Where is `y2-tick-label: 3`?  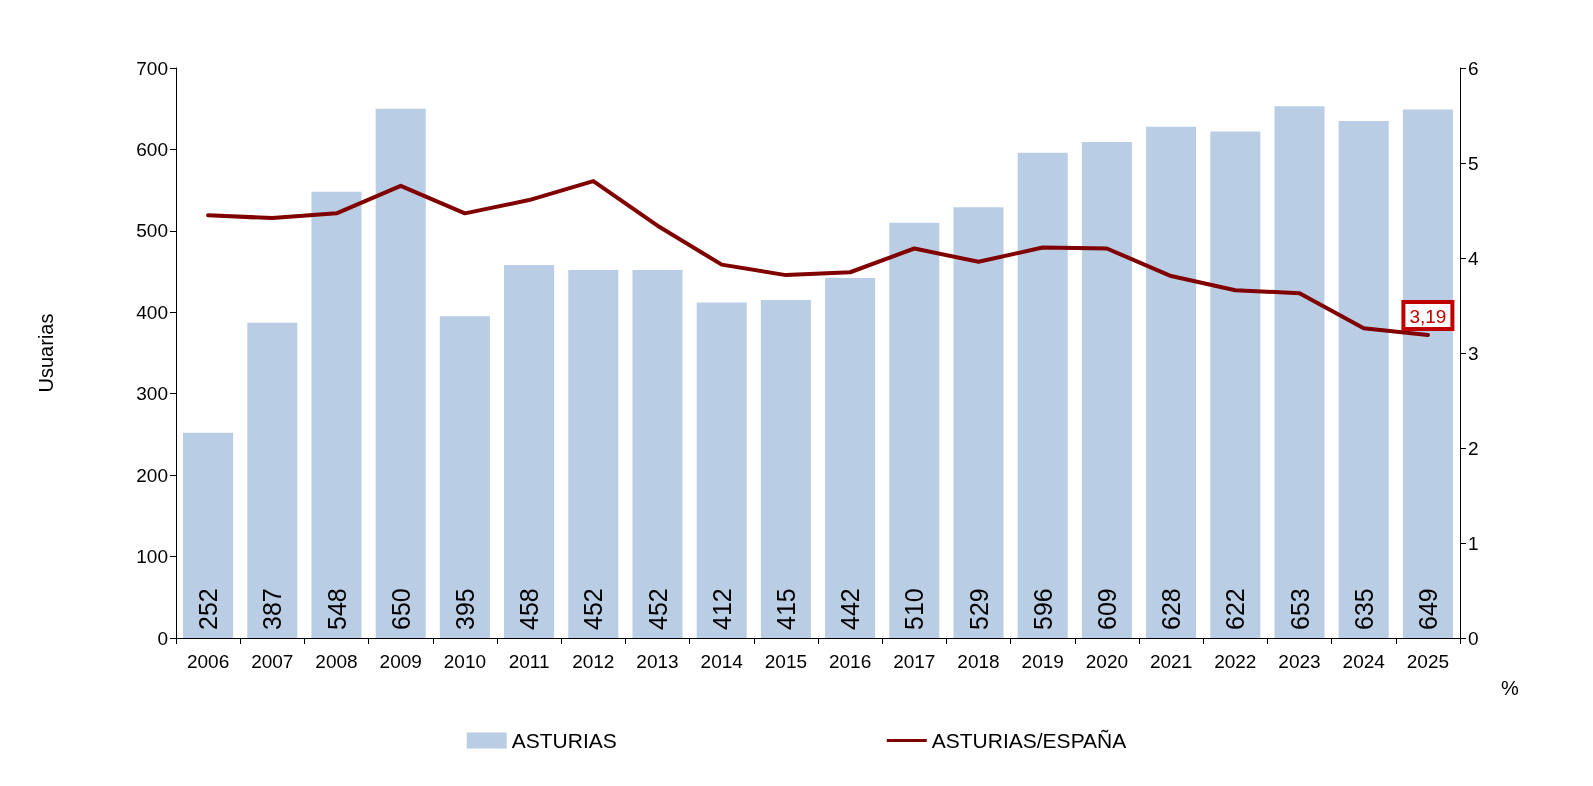
y2-tick-label: 3 is located at coordinates (1473, 353).